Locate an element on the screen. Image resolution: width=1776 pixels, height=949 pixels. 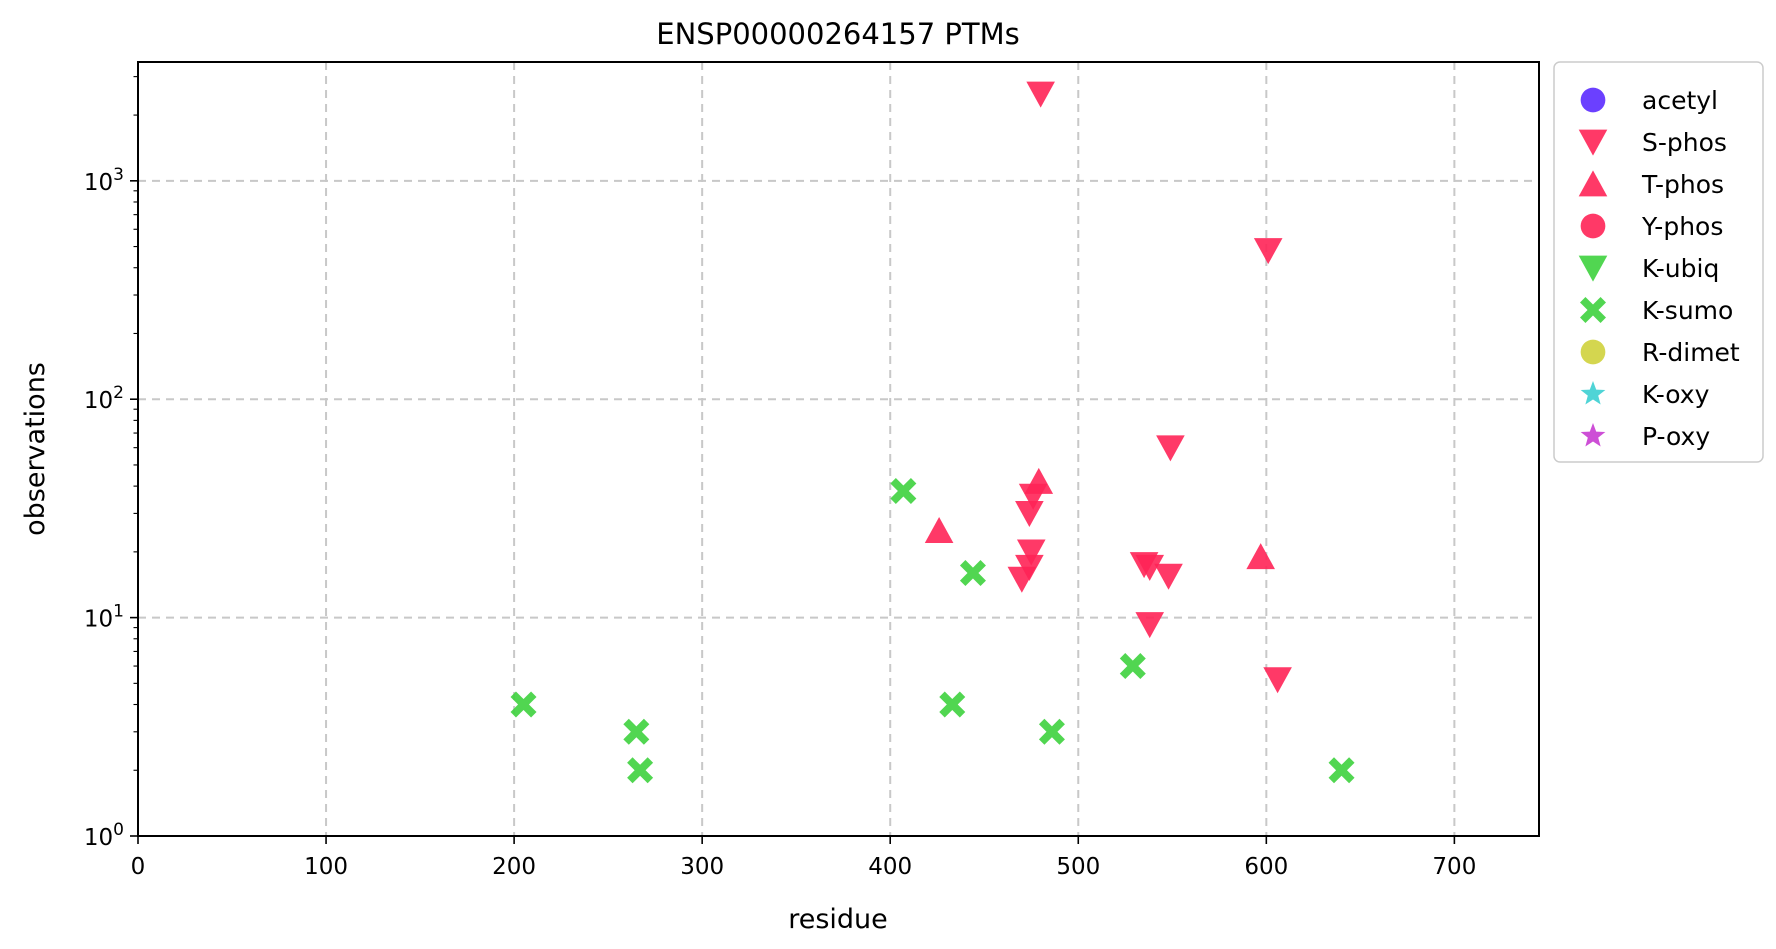
legend-marker-k-ubiq is located at coordinates (1593, 268).